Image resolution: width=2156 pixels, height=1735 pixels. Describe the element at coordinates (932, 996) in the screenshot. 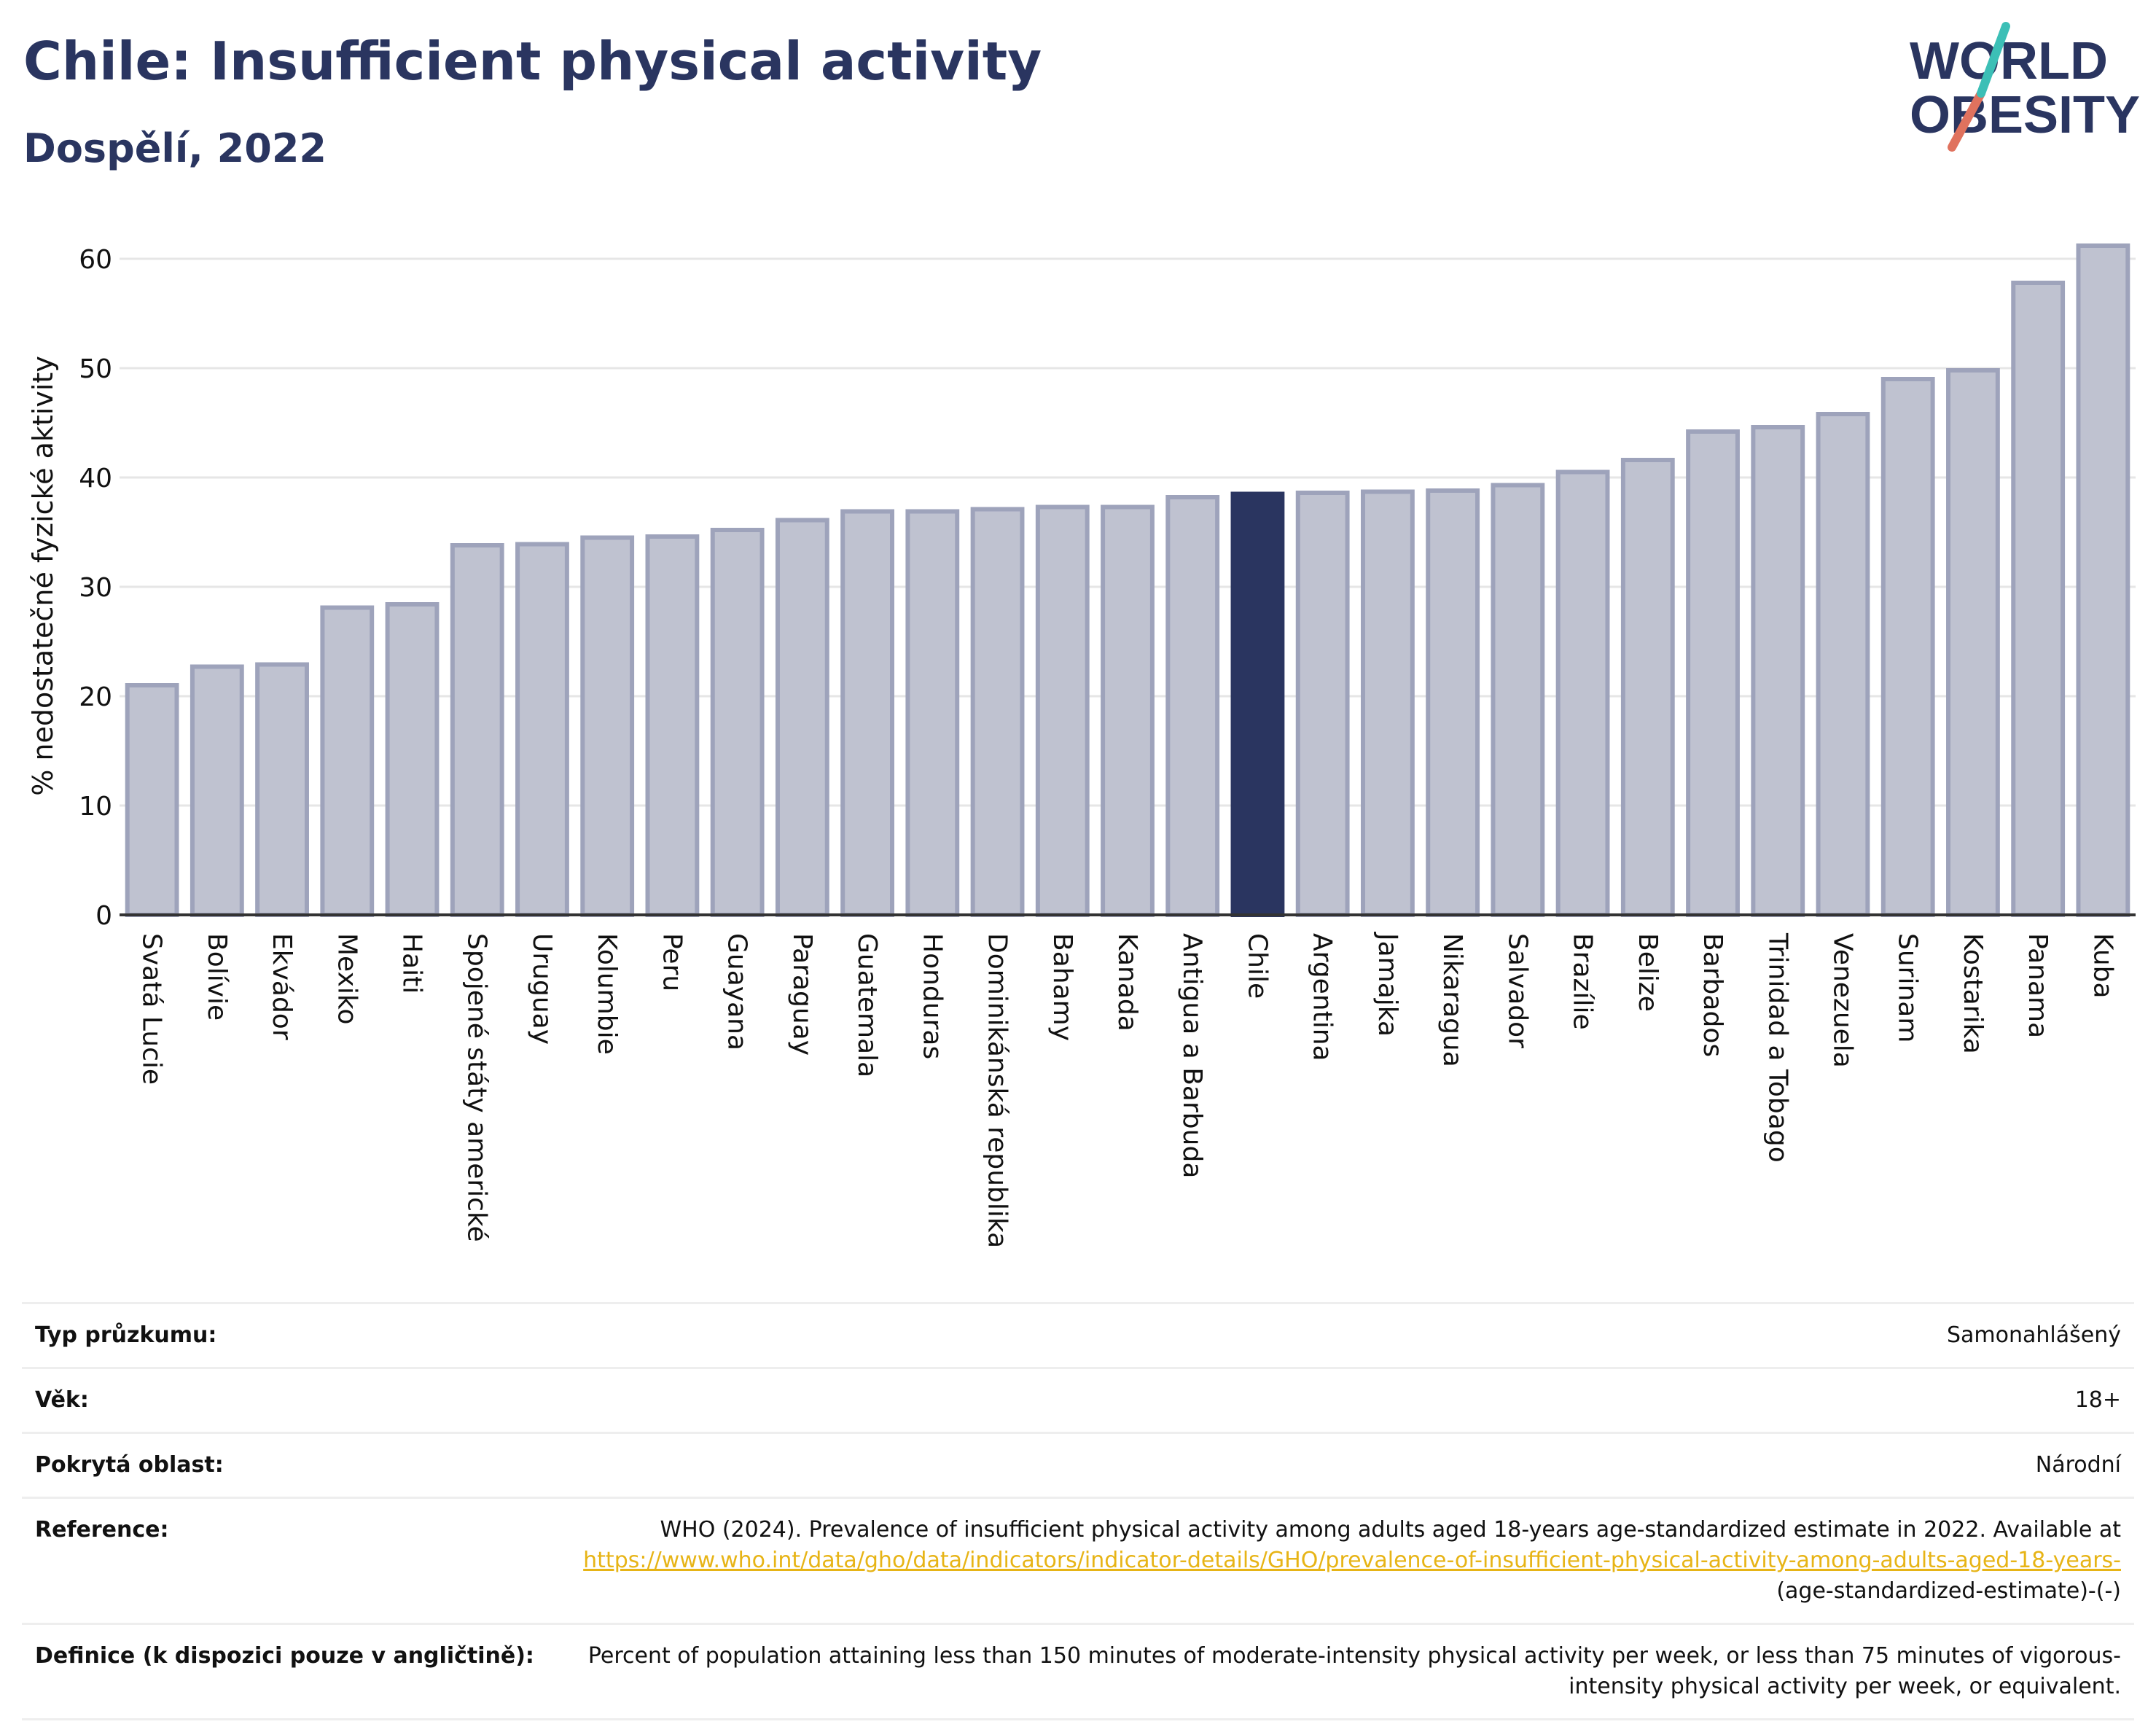

I see `x-tick-label: Honduras` at that location.